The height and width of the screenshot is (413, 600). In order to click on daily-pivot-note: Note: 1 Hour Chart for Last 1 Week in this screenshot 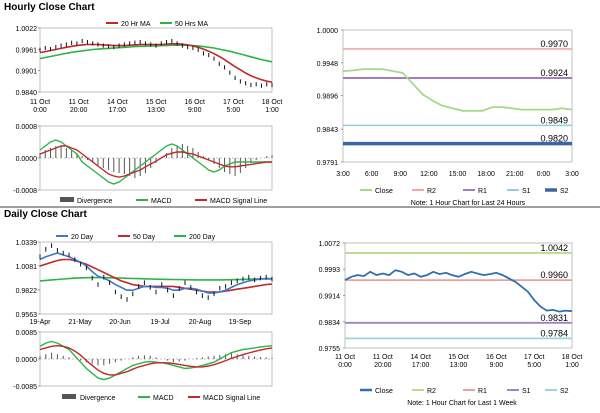, I will do `click(462, 403)`.